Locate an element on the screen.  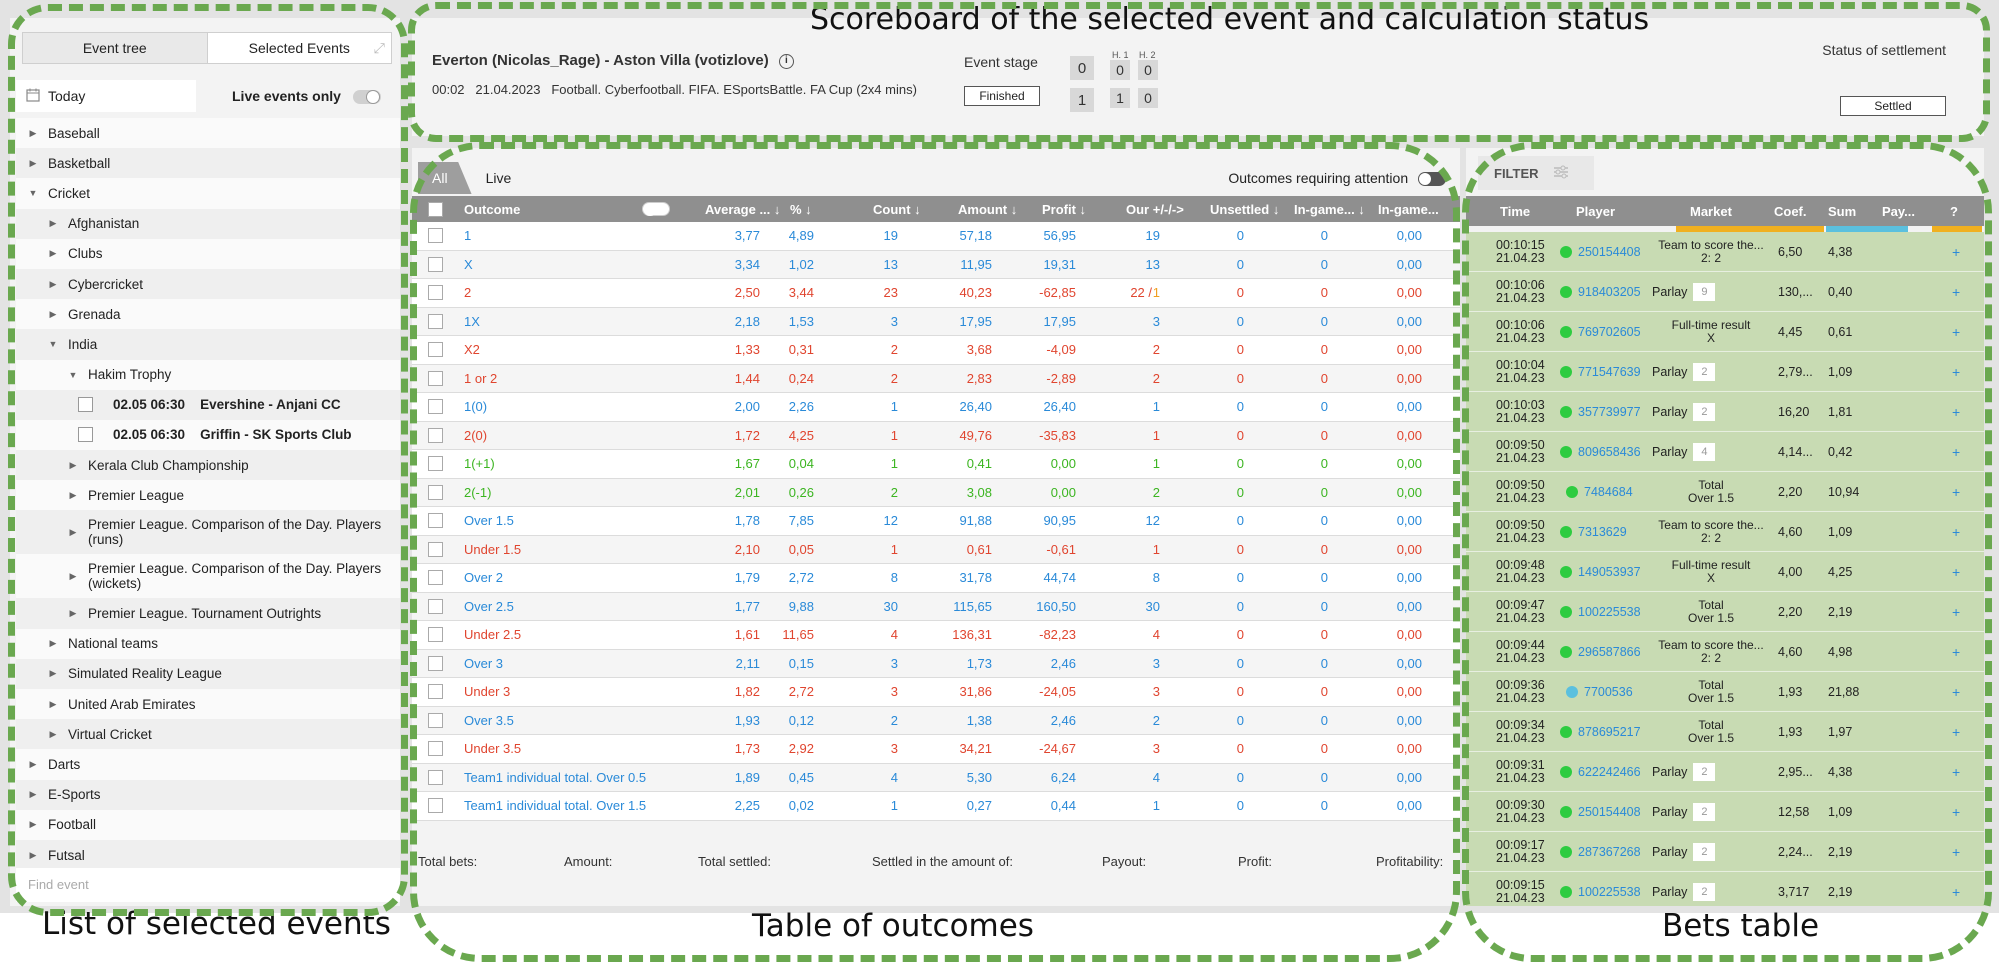
col-sum: Sum is located at coordinates (1842, 211).